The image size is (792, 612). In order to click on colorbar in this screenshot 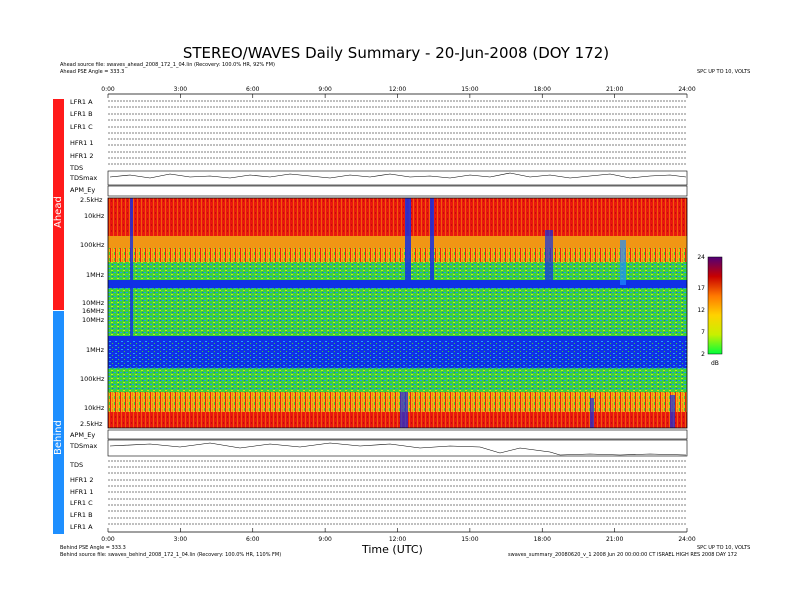, I will do `click(715, 305)`.